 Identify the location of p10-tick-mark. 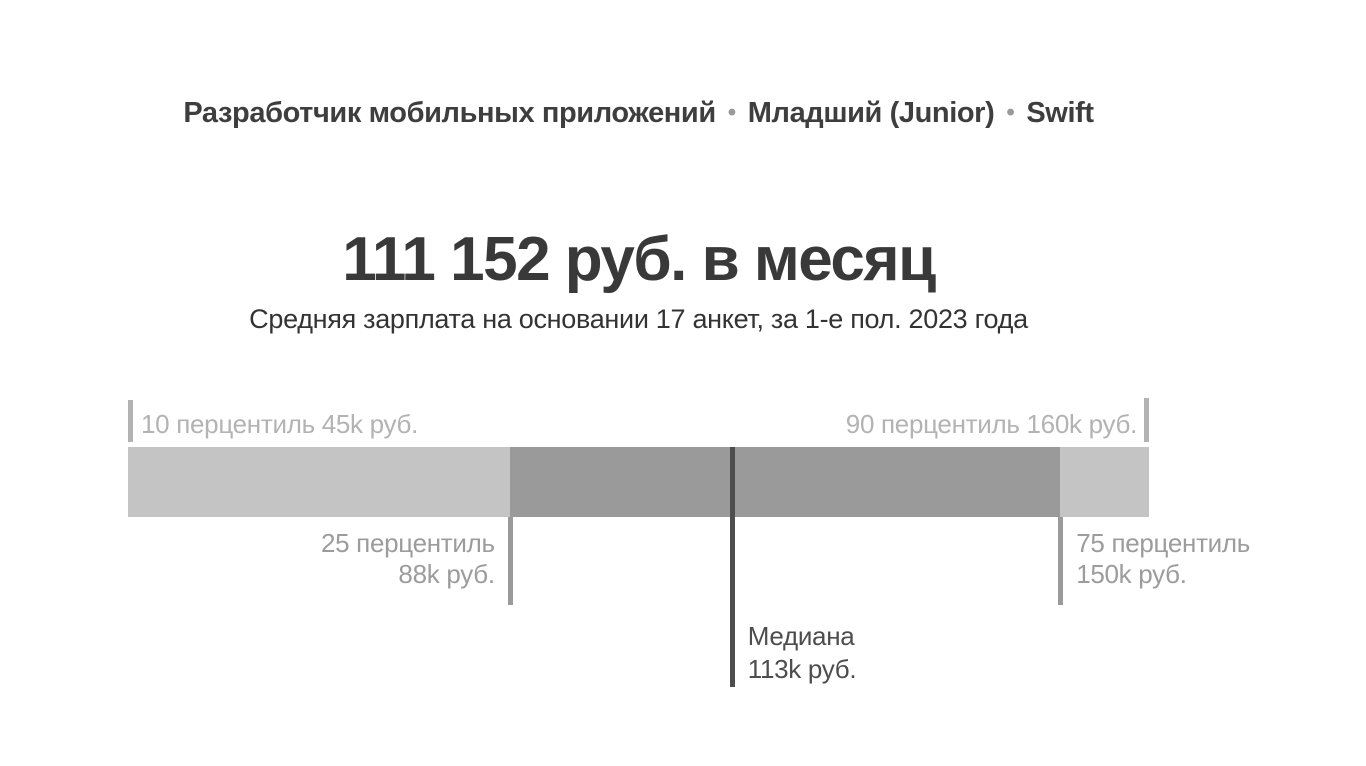
(130, 421).